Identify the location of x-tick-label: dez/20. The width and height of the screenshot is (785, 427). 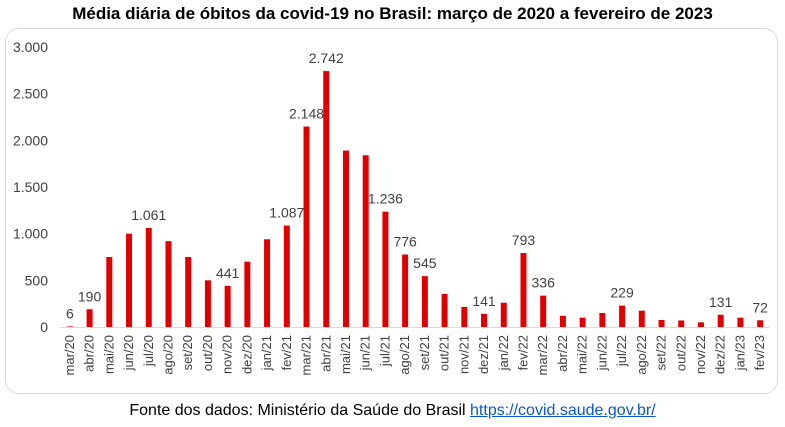
(246, 354).